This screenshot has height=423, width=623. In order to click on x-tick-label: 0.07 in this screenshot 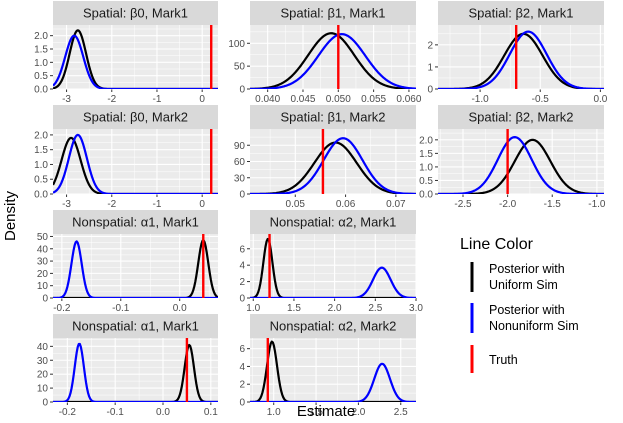, I will do `click(396, 204)`.